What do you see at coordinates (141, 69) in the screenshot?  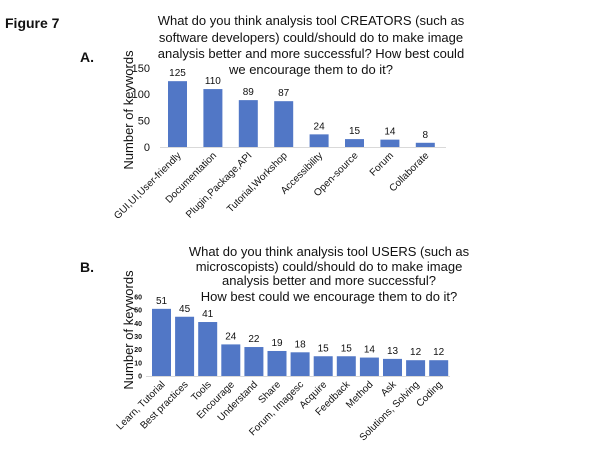 I see `y-tick-label: 150` at bounding box center [141, 69].